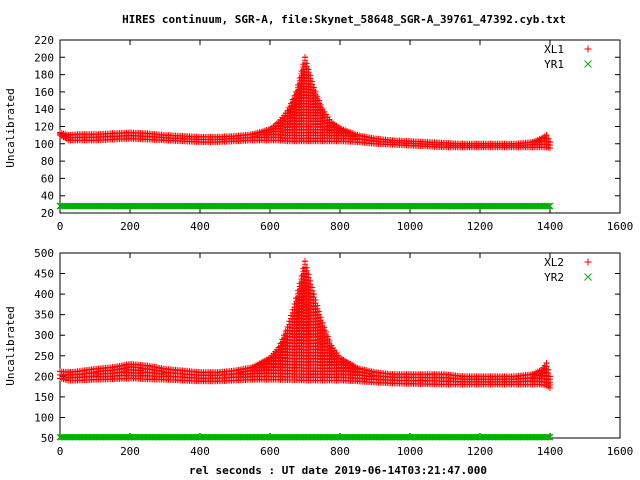  What do you see at coordinates (588, 262) in the screenshot?
I see `legend-marker-xl2` at bounding box center [588, 262].